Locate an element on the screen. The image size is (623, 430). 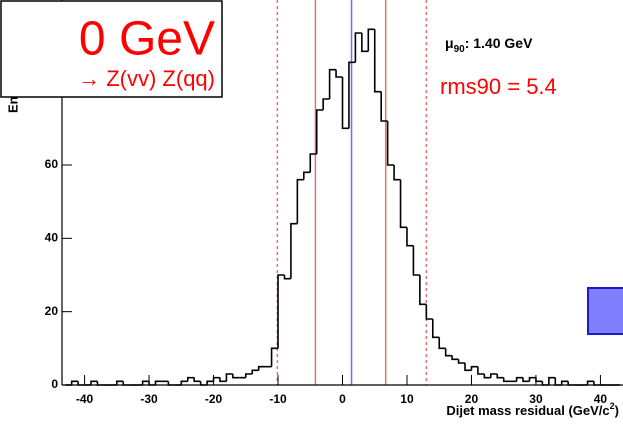
x-tick-label: -30 is located at coordinates (149, 399).